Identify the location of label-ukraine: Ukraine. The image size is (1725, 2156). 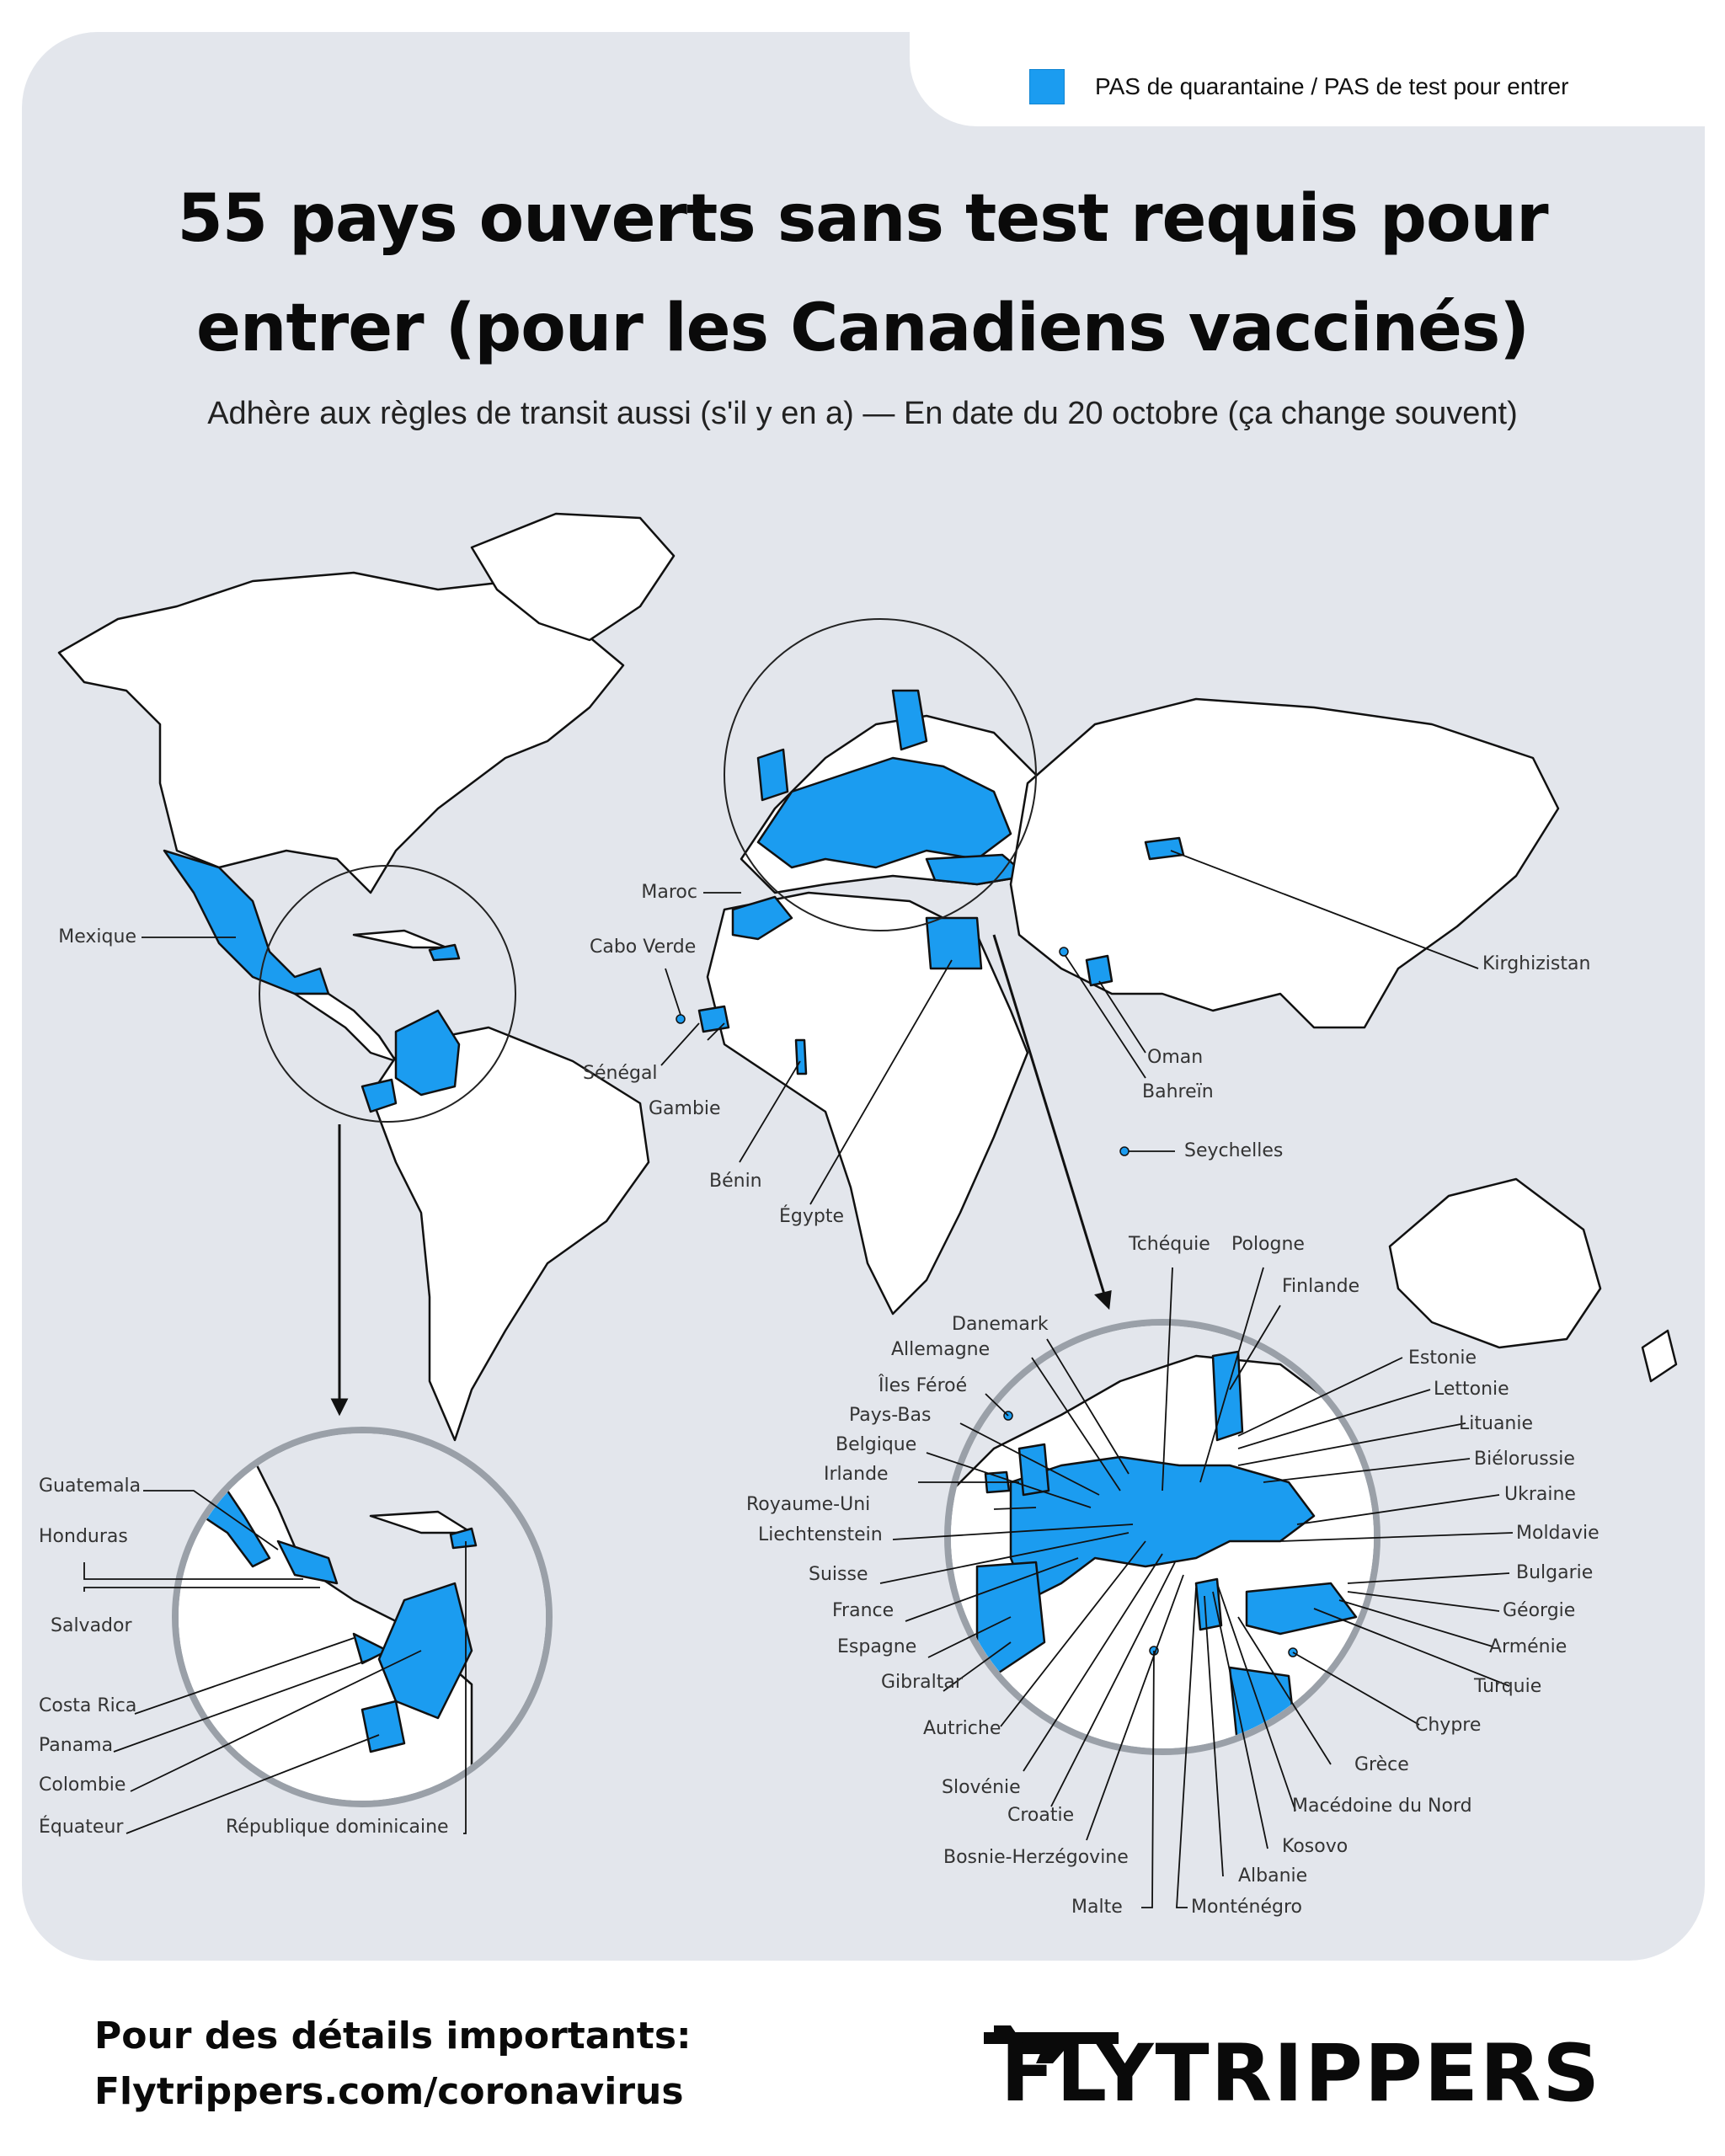
(1540, 1494).